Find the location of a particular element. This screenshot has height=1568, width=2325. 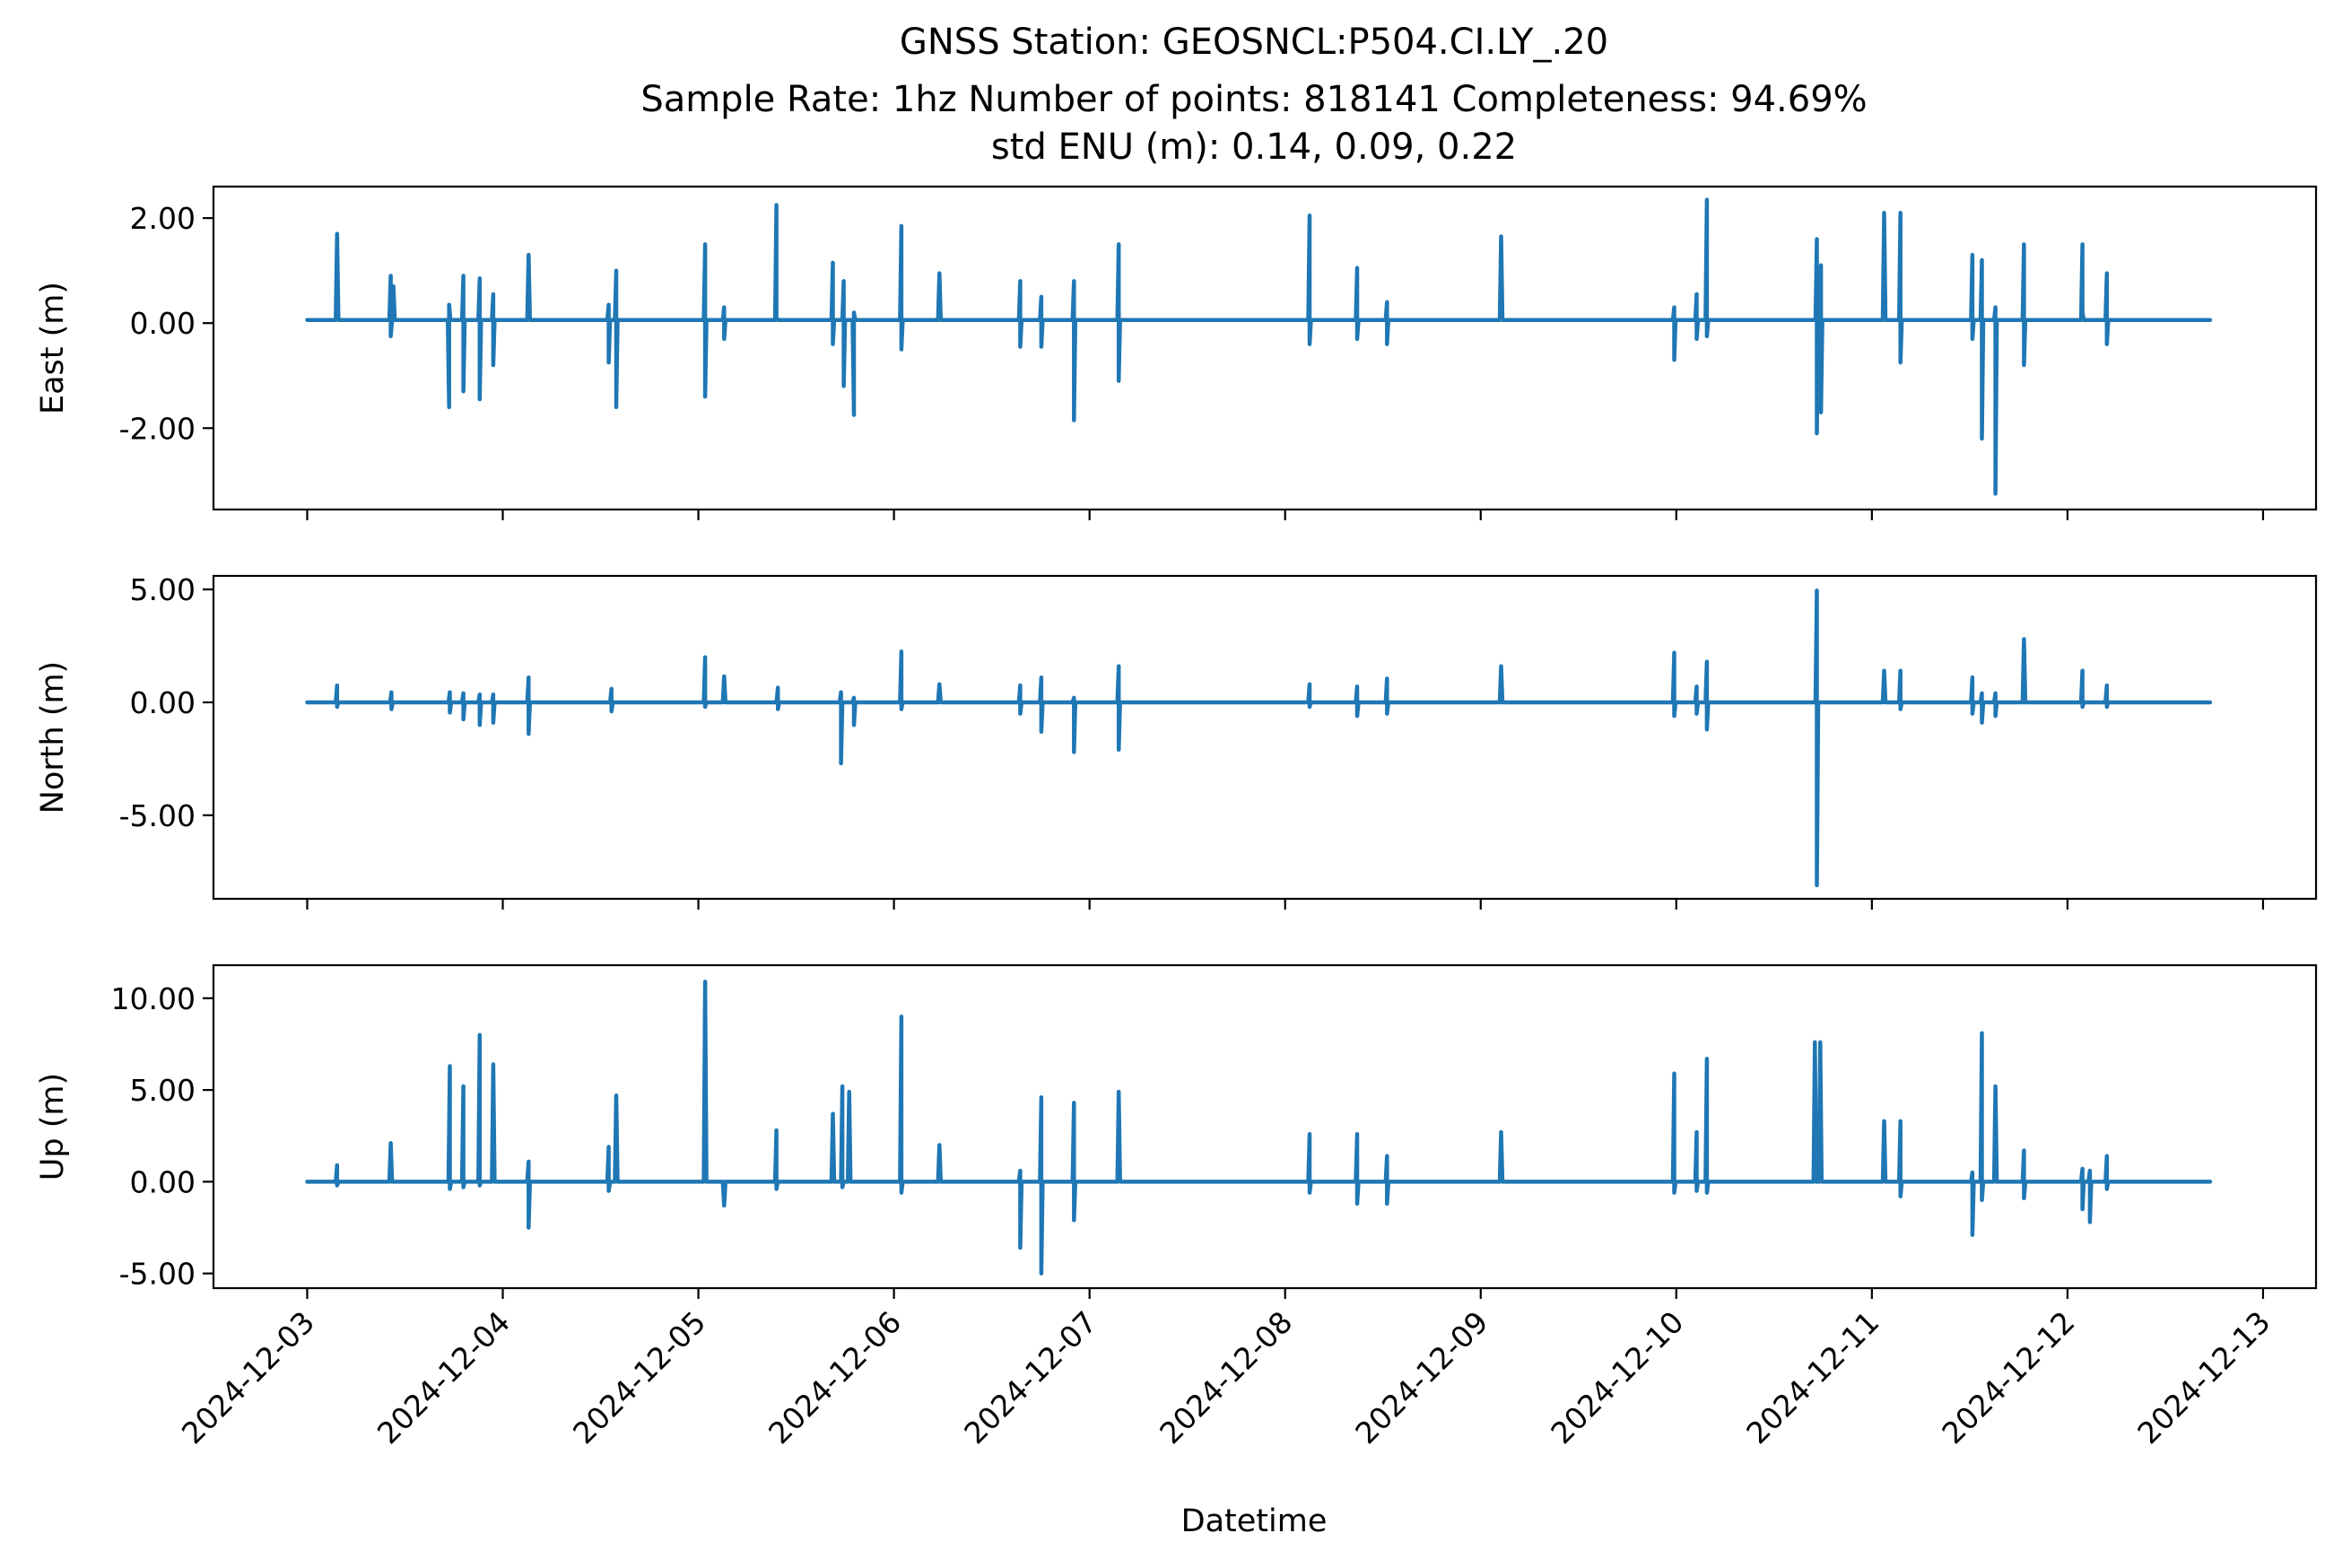

up-ytick-label: 0.00 is located at coordinates (163, 1181).